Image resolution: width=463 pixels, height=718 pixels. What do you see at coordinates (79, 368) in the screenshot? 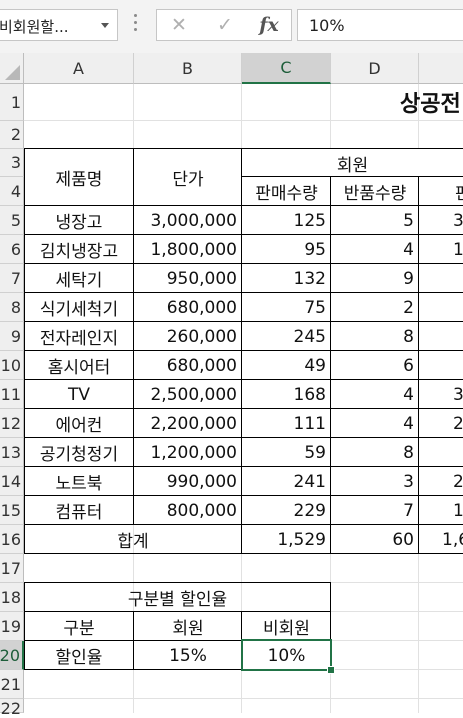
I see `product-name: 홈시어터` at bounding box center [79, 368].